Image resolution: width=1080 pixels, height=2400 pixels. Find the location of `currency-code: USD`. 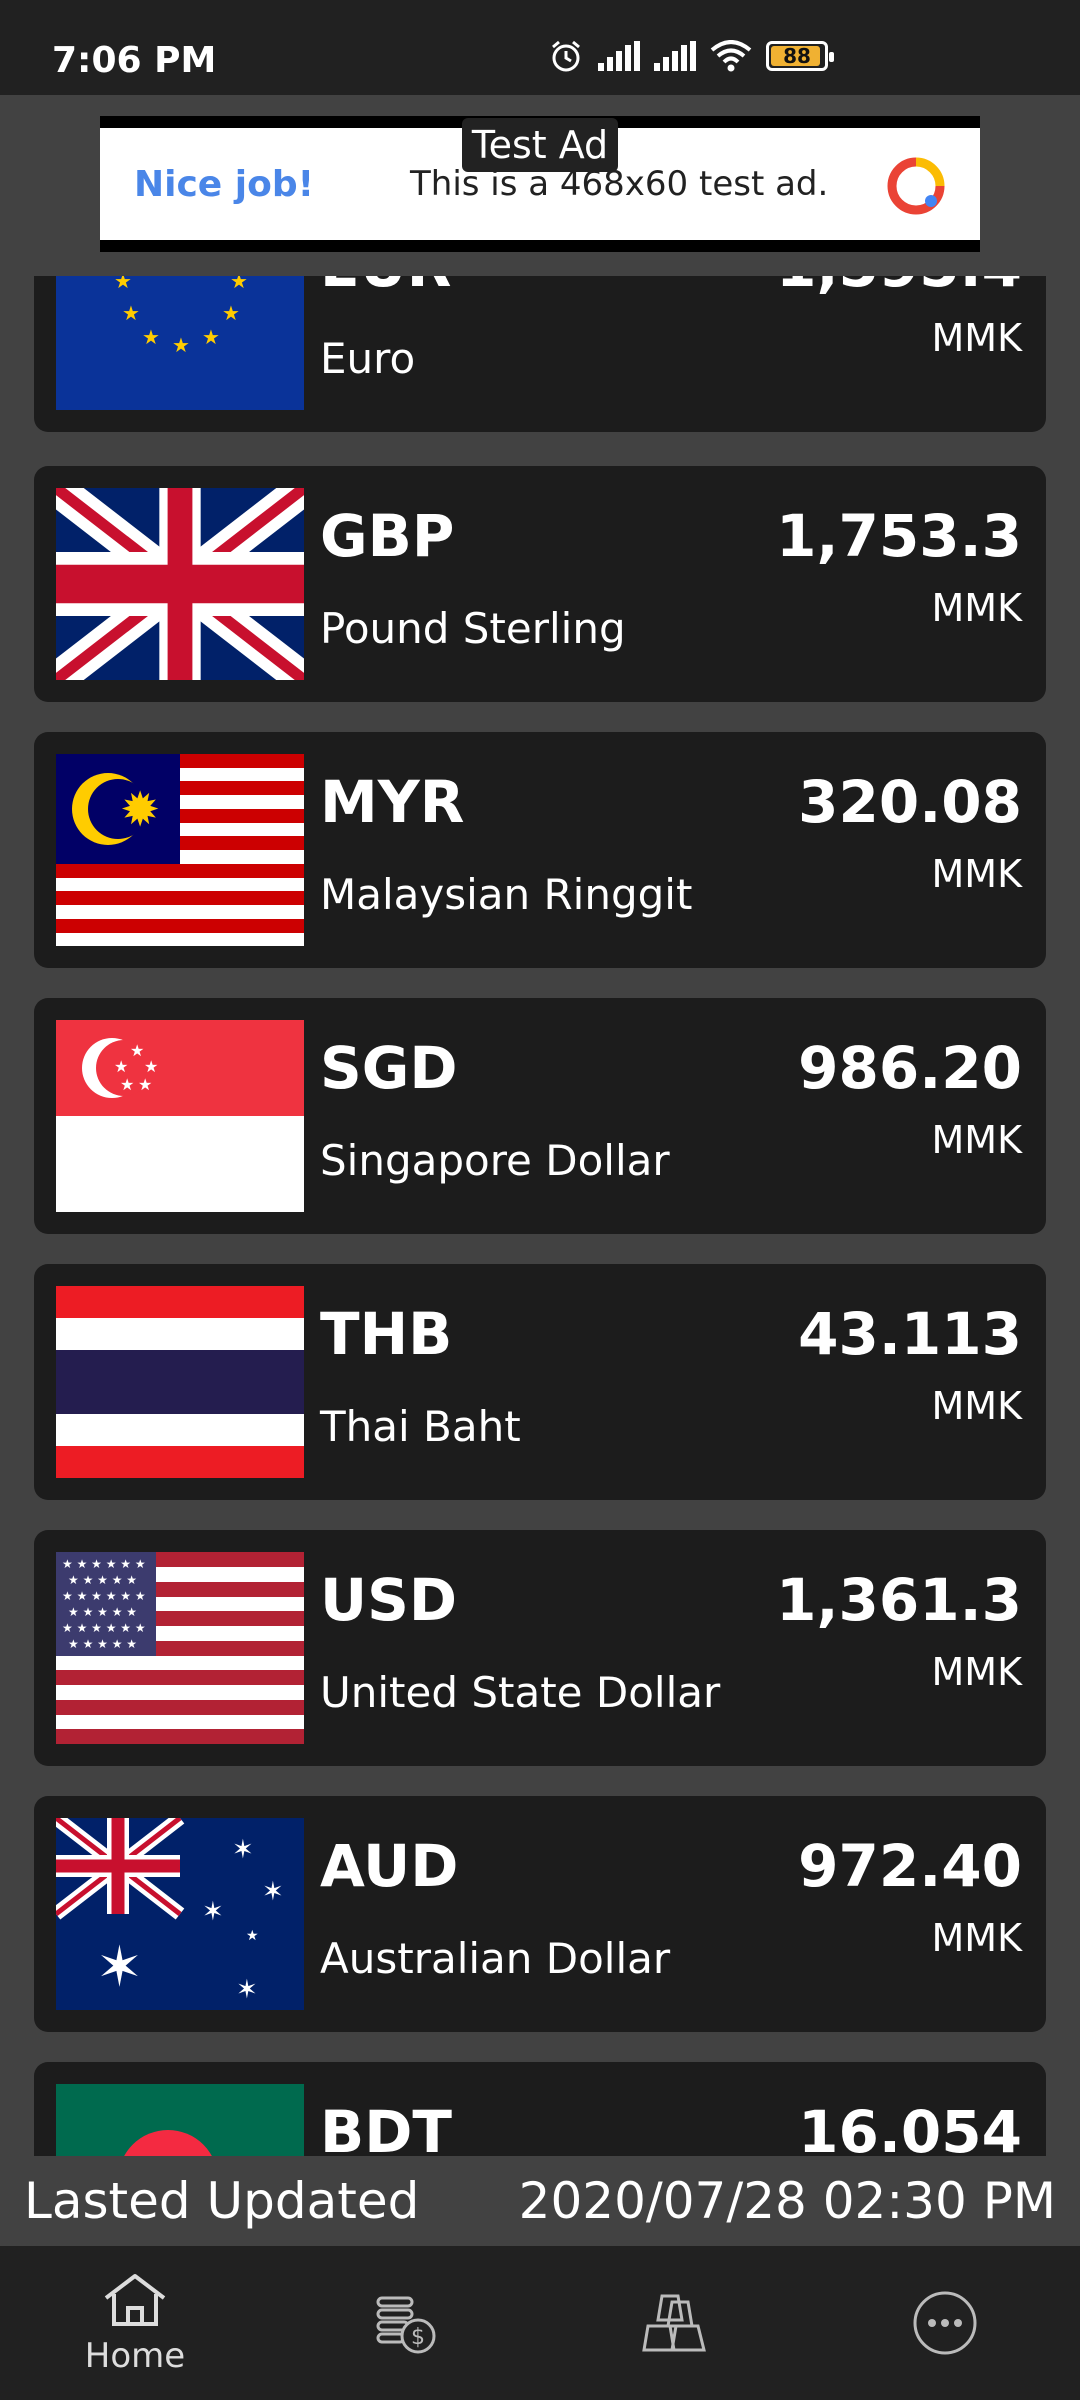

currency-code: USD is located at coordinates (389, 1600).